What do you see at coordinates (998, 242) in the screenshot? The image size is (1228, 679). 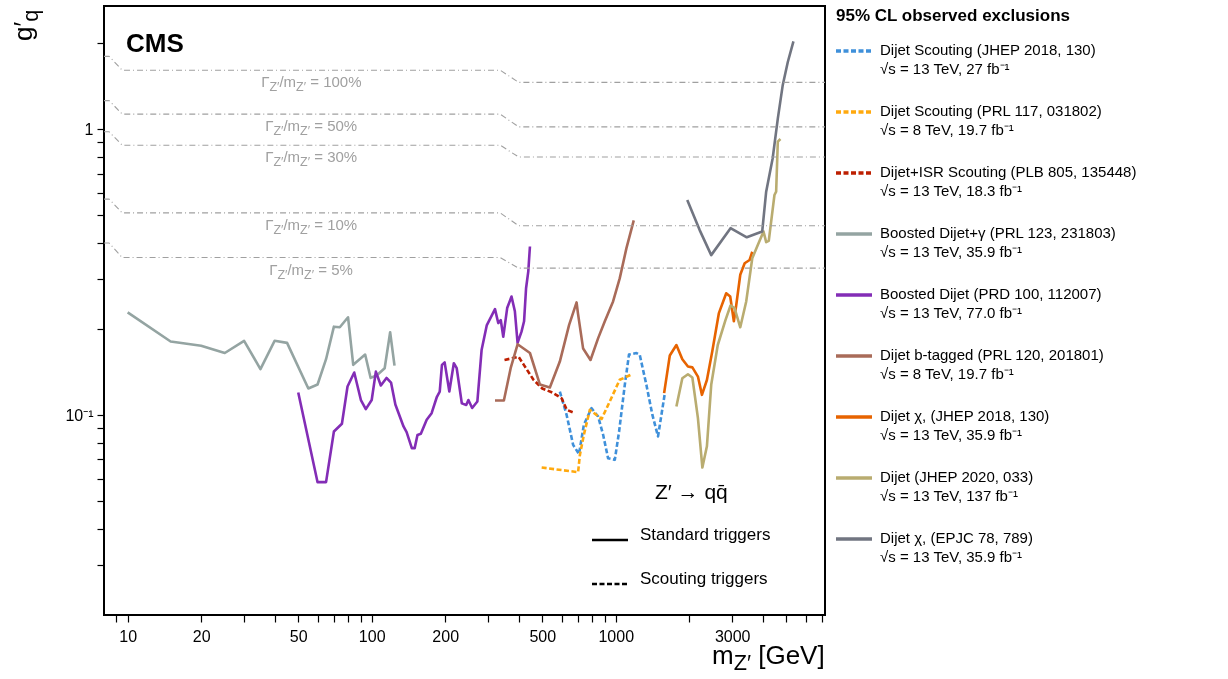 I see `legend-label: Boosted Dijet+γ (PRL 123, 231803) √s = 13 TeV, 35.9 fb⁻¹` at bounding box center [998, 242].